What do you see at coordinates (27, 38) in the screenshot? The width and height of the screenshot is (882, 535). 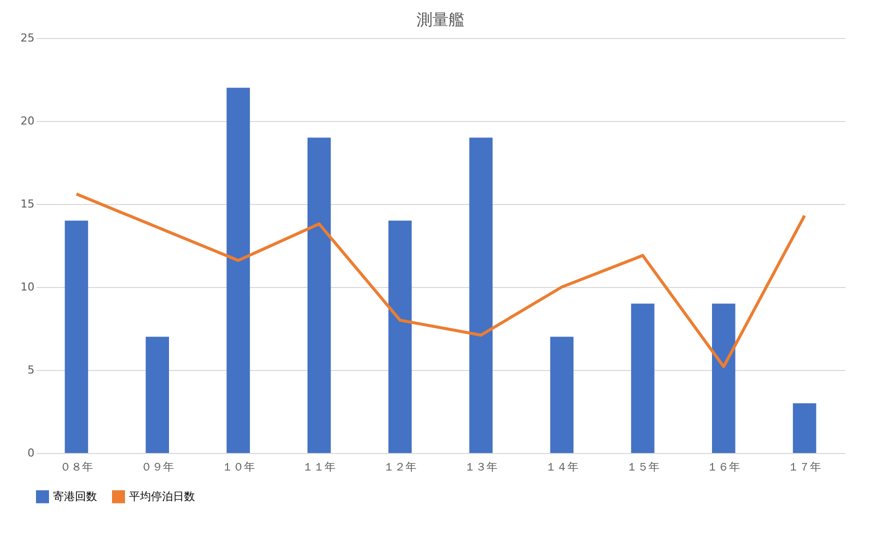 I see `y-tick-label: 25` at bounding box center [27, 38].